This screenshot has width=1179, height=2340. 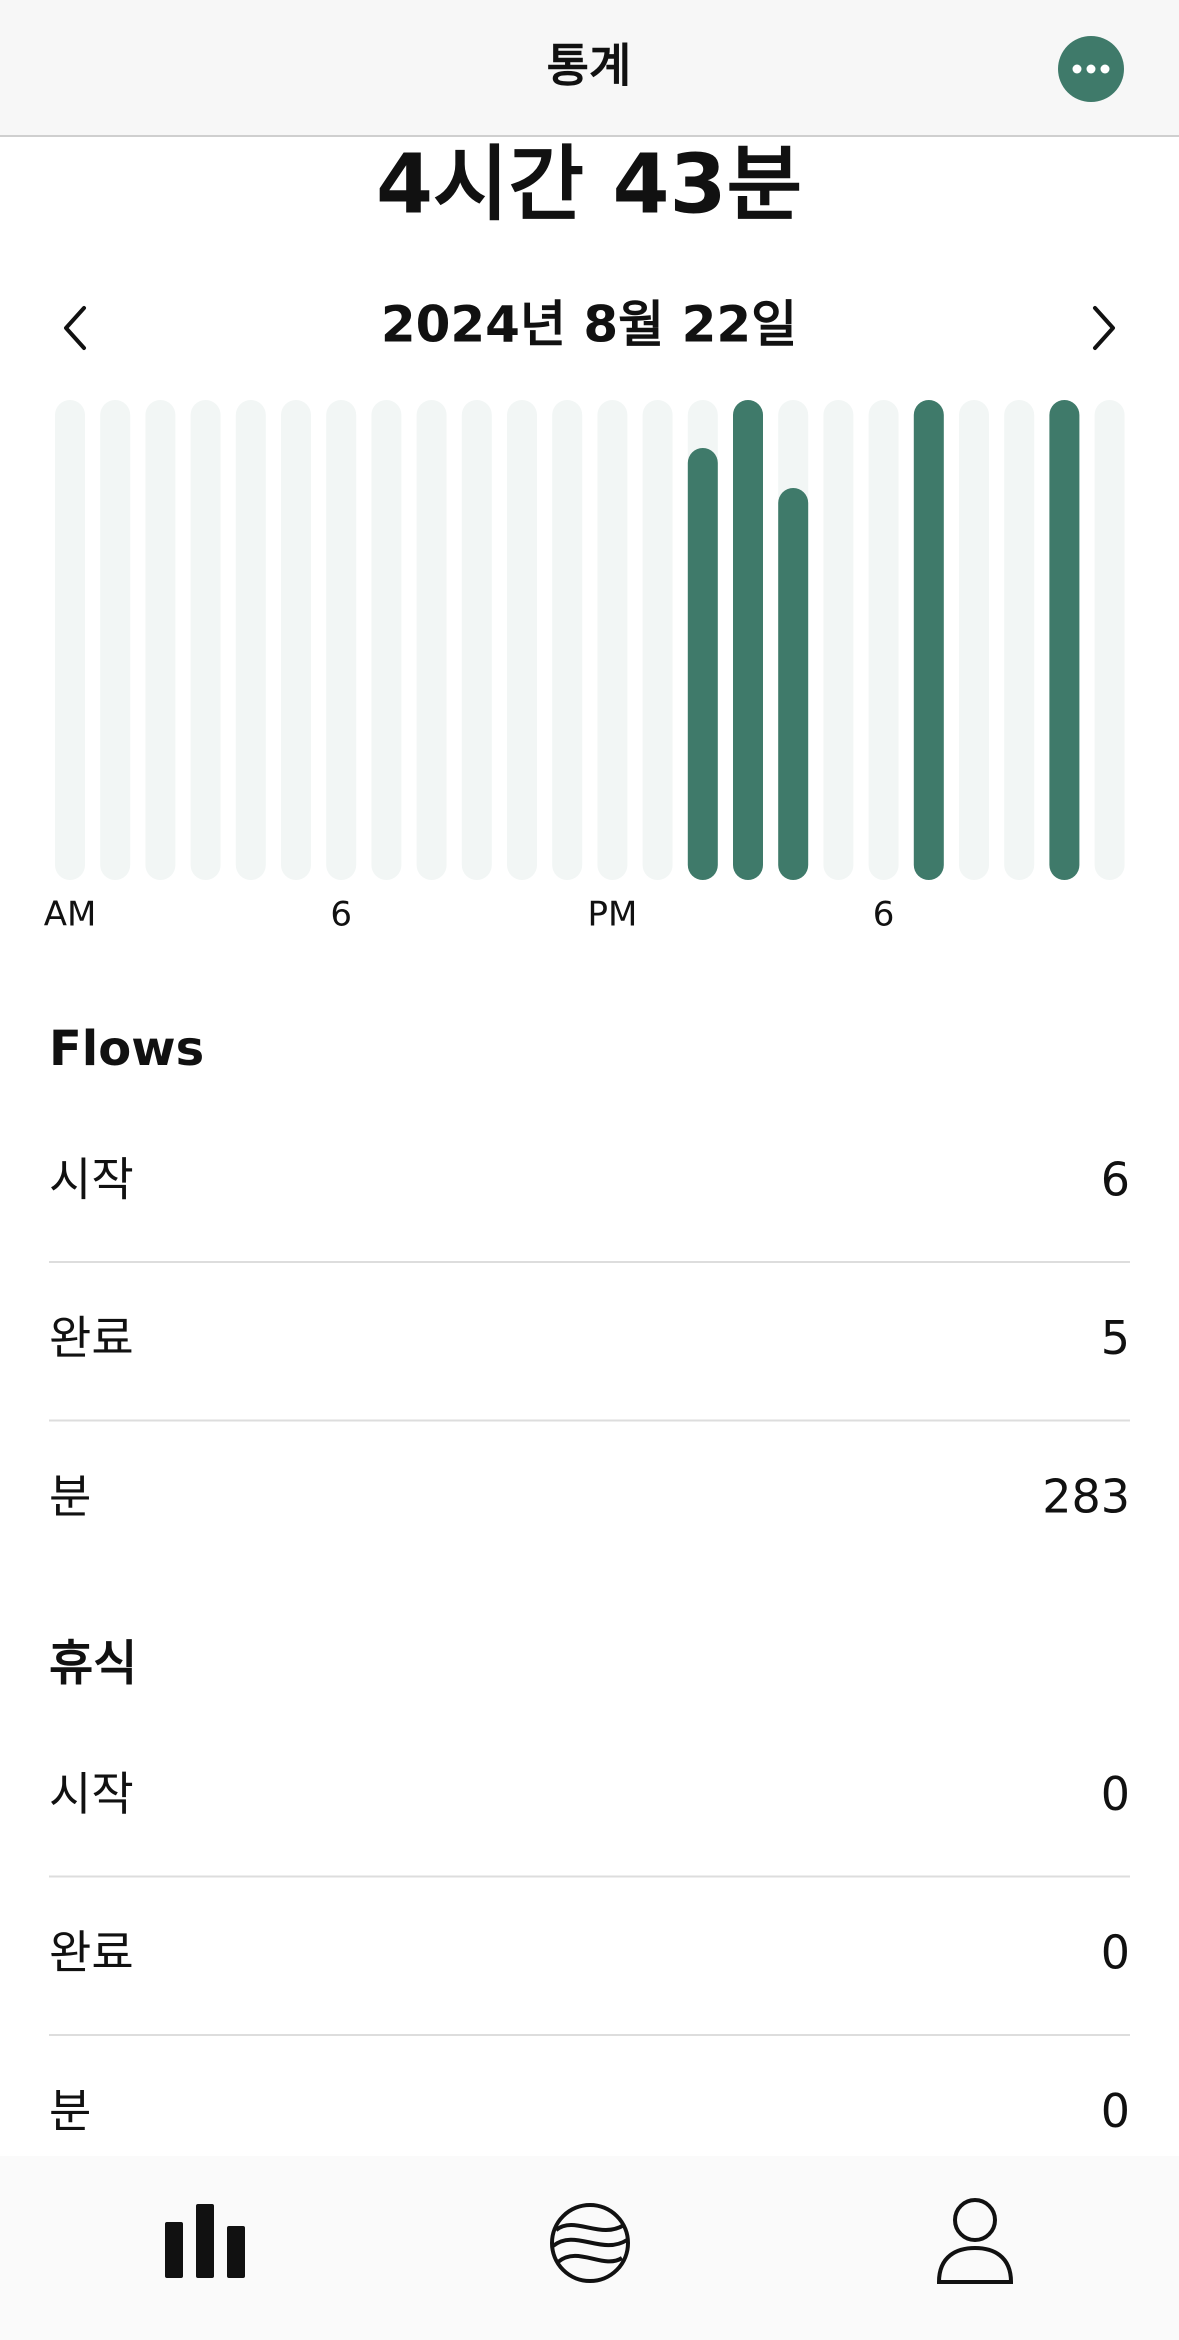 What do you see at coordinates (589, 184) in the screenshot?
I see `summary-total: 4시간 43분` at bounding box center [589, 184].